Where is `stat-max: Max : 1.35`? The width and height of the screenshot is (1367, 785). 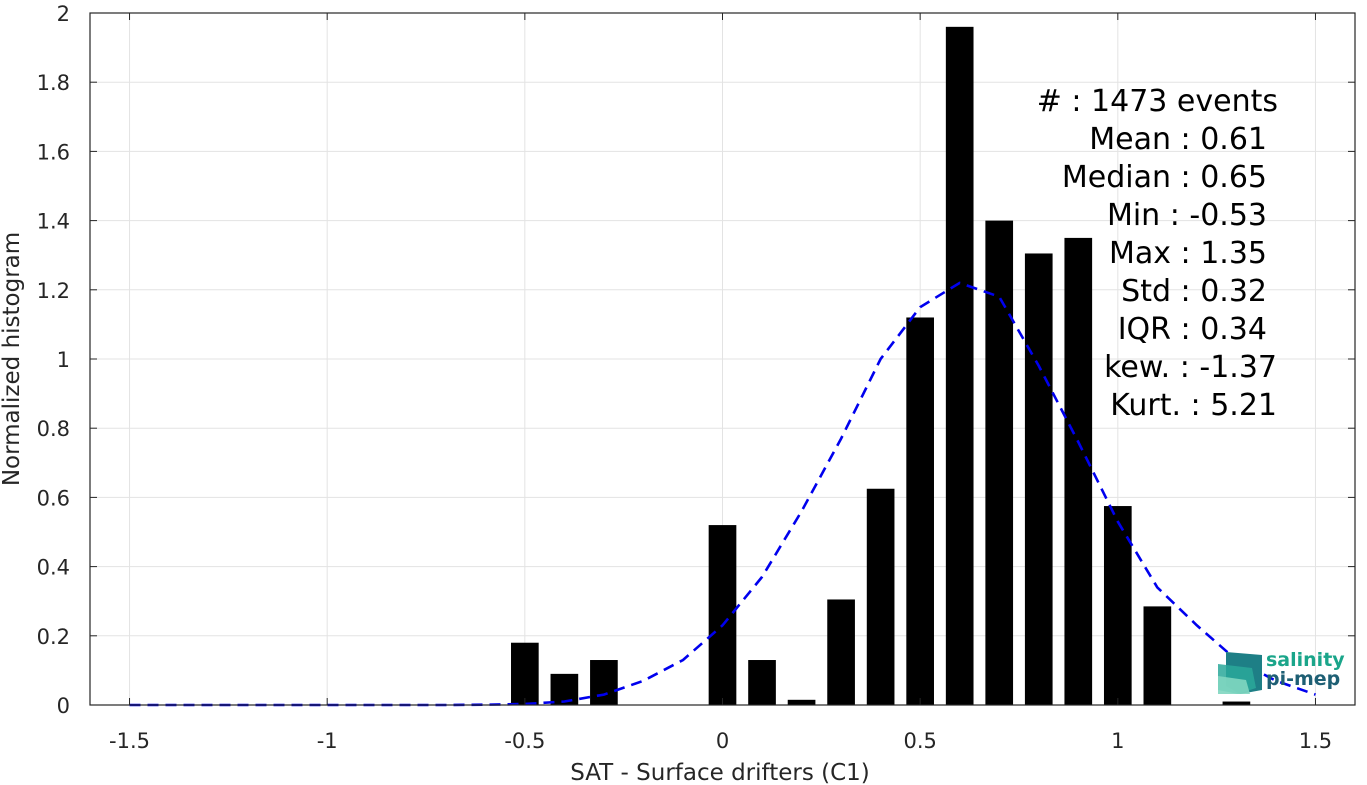
stat-max: Max : 1.35 is located at coordinates (1188, 253).